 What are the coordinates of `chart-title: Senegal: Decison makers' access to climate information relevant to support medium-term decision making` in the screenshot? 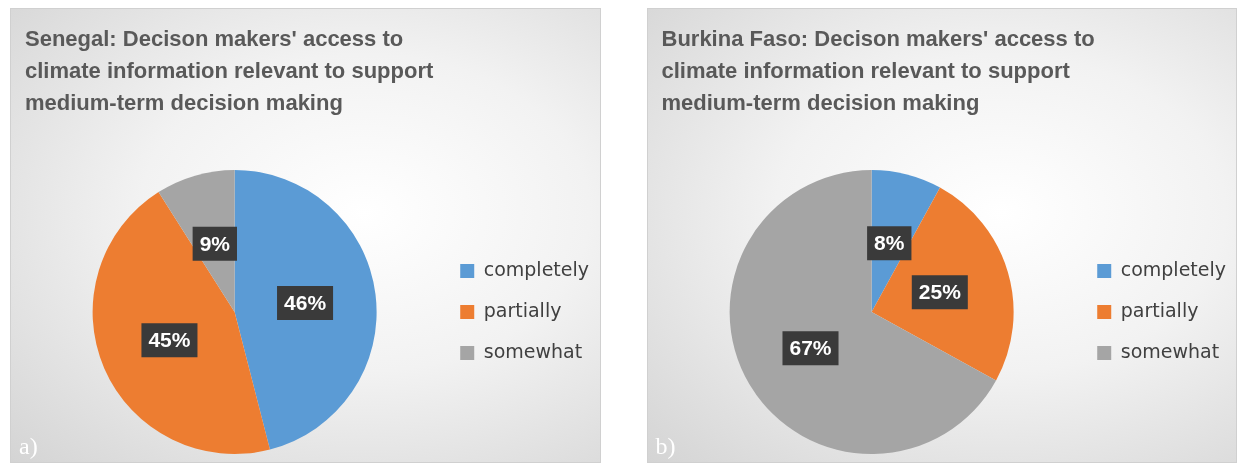 It's located at (230, 71).